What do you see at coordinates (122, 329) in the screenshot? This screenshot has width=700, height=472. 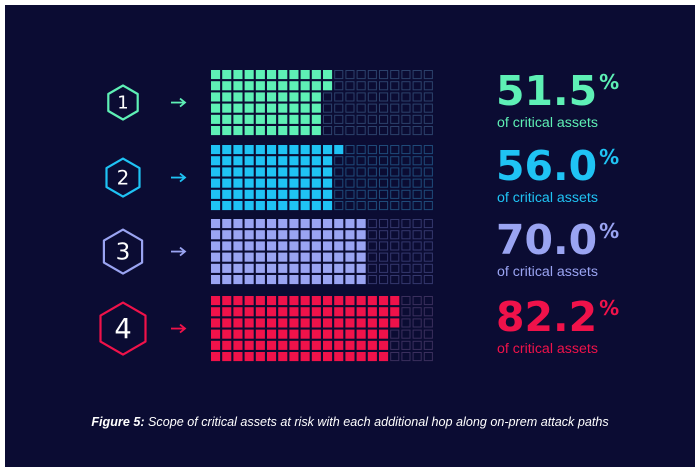 I see `step-number: 4` at bounding box center [122, 329].